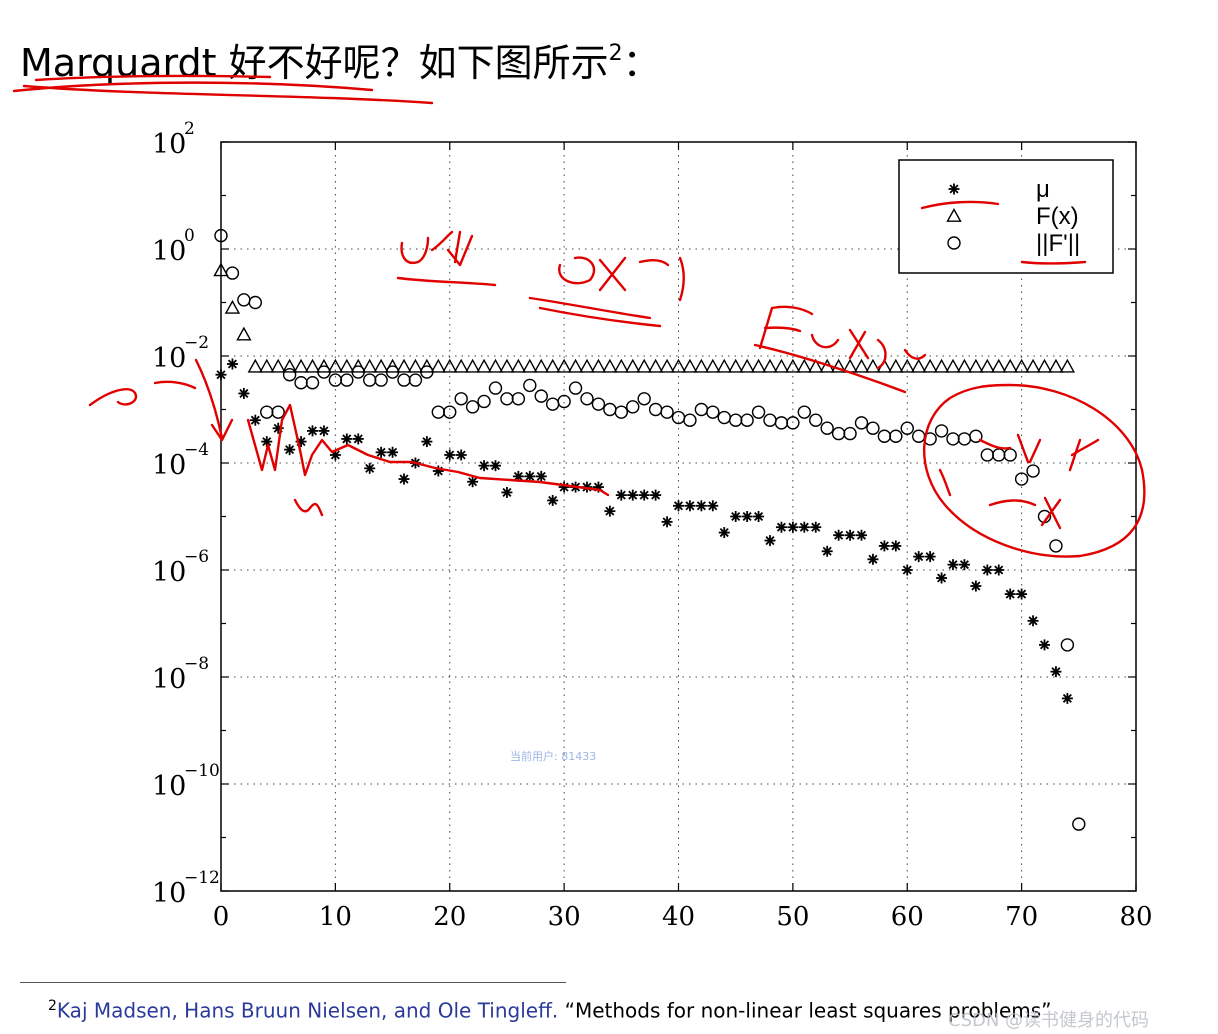 The height and width of the screenshot is (1034, 1218). I want to click on x-tick-labels: 0 10 20 30 40 50 60 70 80, so click(683, 917).